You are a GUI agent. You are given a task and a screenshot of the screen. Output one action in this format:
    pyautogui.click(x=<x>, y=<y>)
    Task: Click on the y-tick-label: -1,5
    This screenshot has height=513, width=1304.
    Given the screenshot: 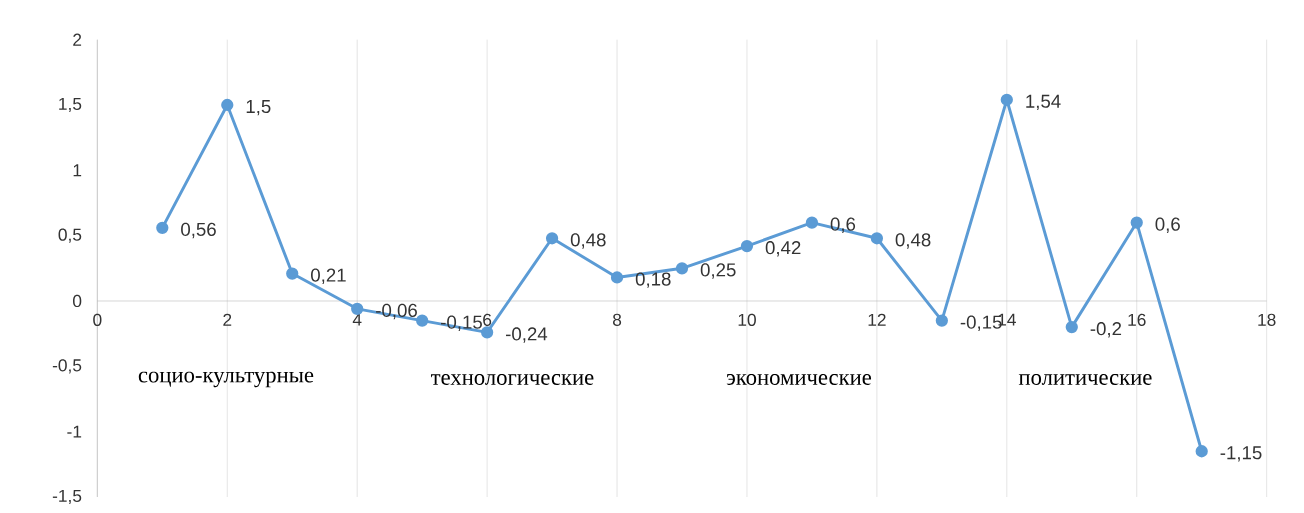 What is the action you would take?
    pyautogui.click(x=67, y=497)
    